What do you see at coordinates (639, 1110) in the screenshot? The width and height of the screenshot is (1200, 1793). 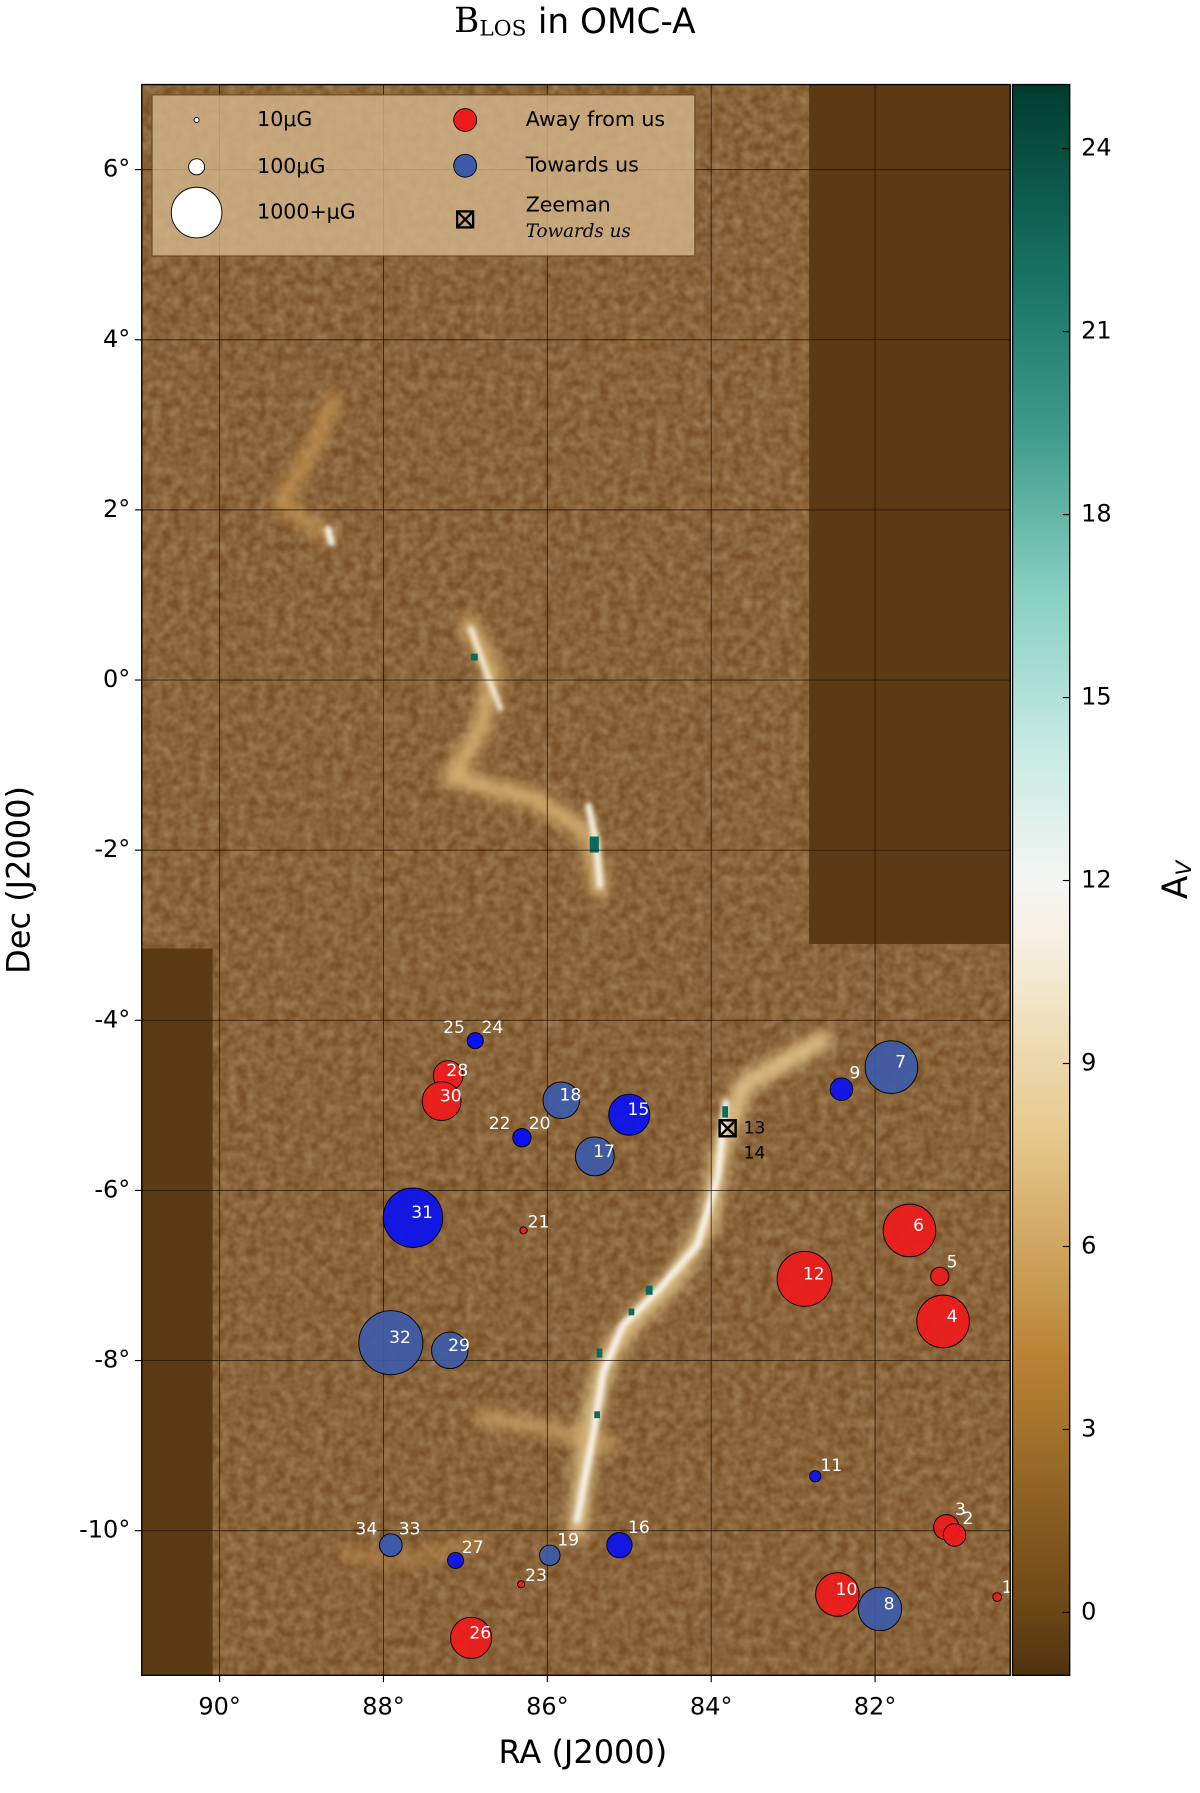 I see `point-label: 15` at bounding box center [639, 1110].